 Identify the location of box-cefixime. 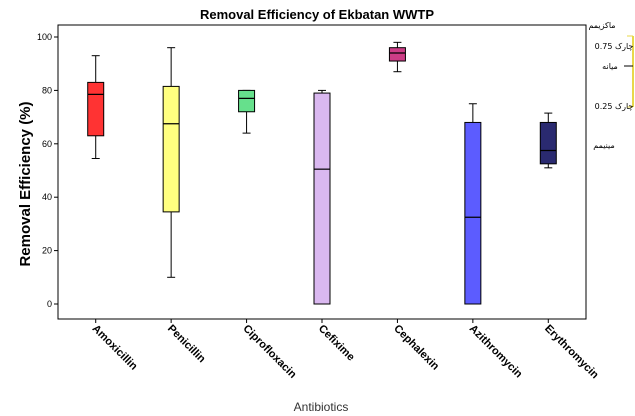
(322, 197).